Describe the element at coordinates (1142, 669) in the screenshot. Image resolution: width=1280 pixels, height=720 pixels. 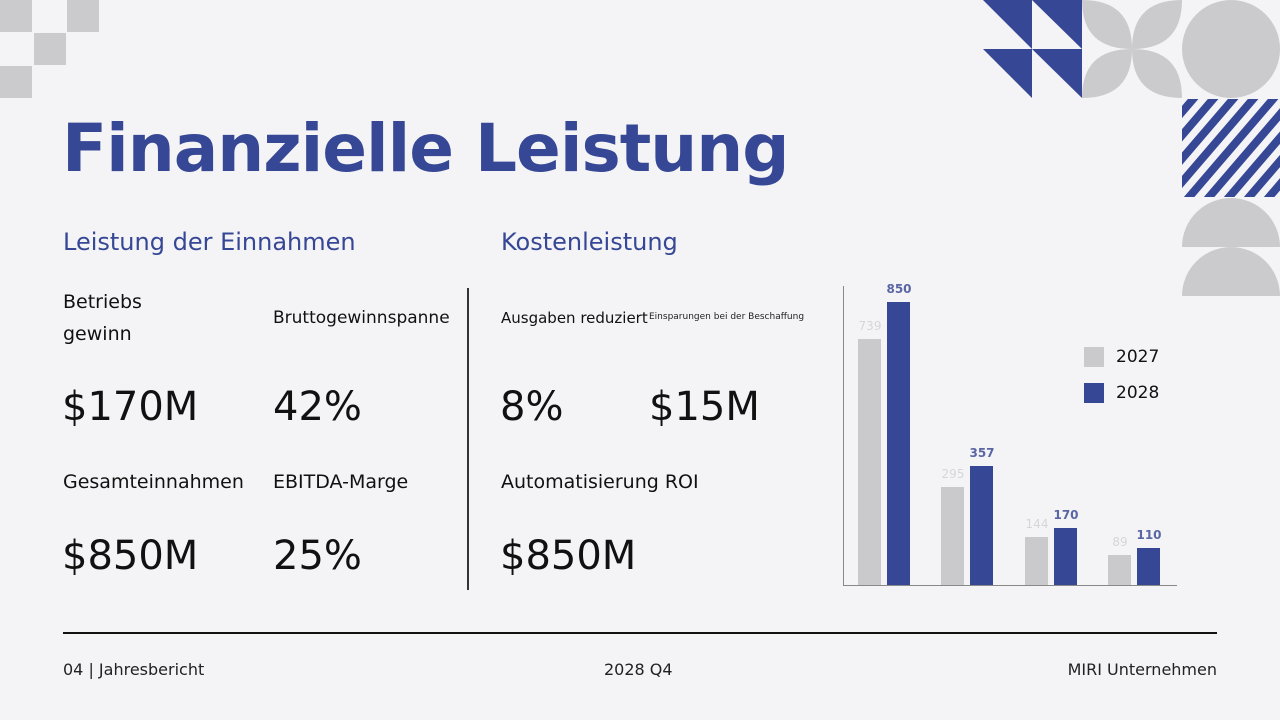
I see `footer-company: MIRI Unternehmen` at that location.